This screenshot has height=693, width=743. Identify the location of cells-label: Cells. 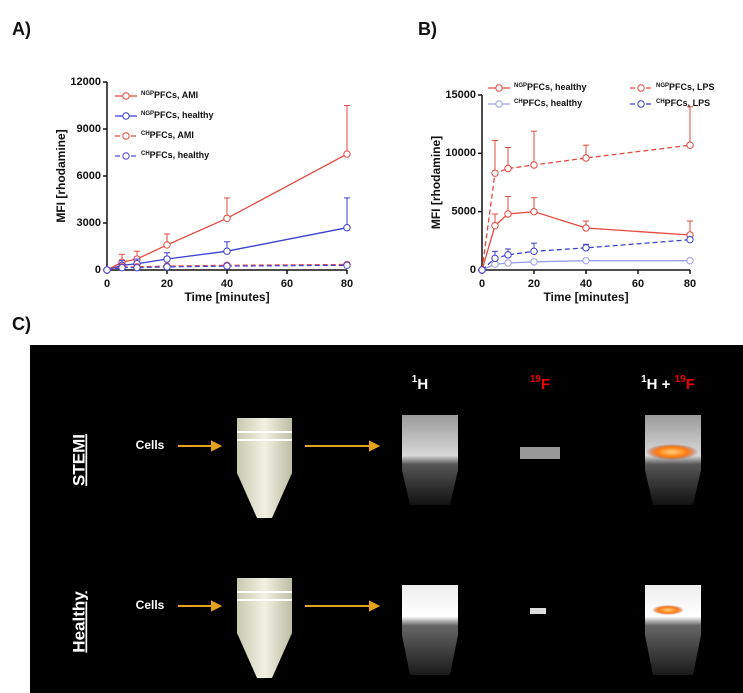
(150, 445).